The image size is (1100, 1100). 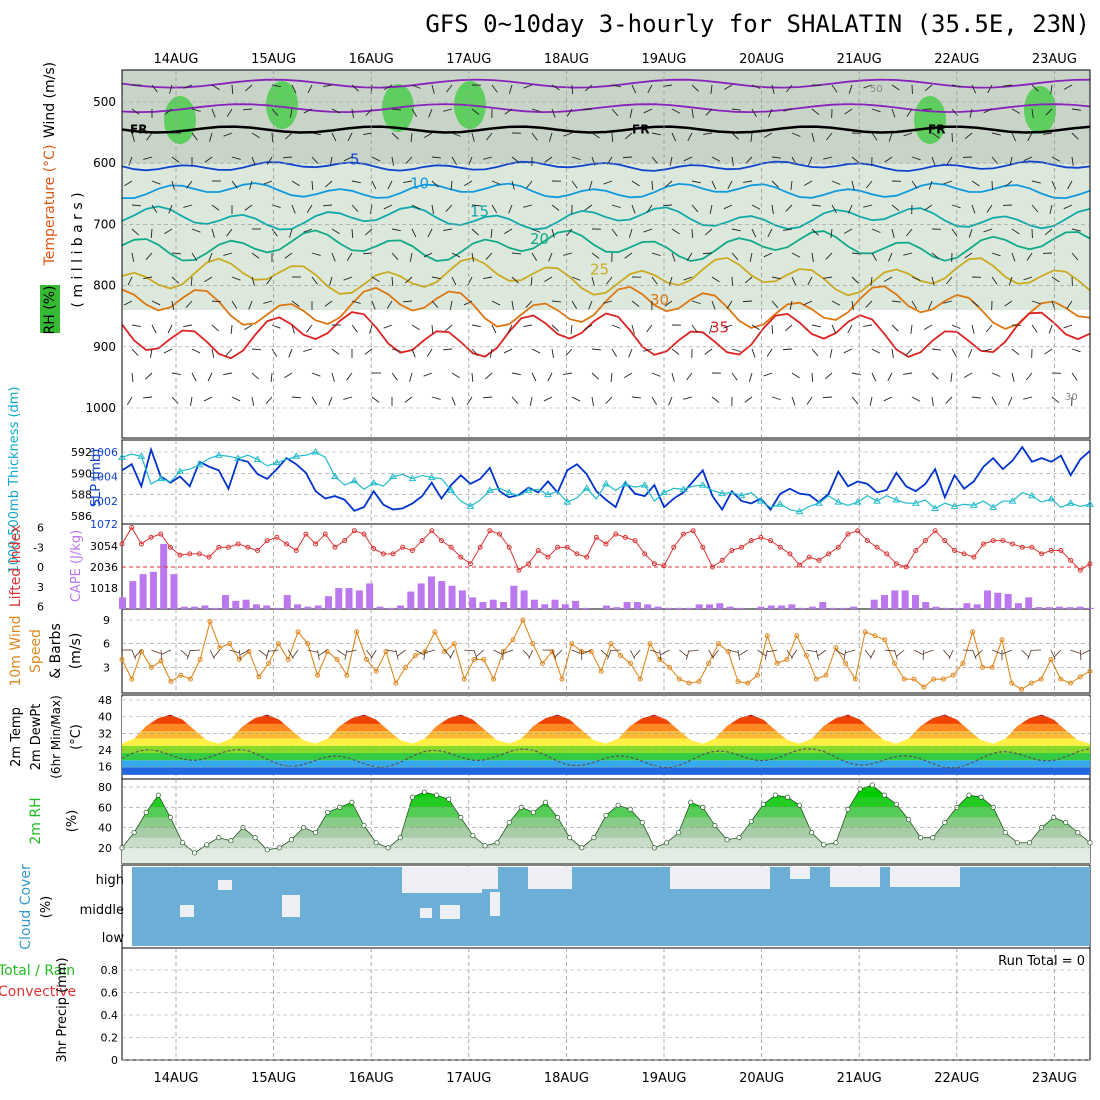 I want to click on date-label-bottom: 16AUG, so click(x=371, y=1078).